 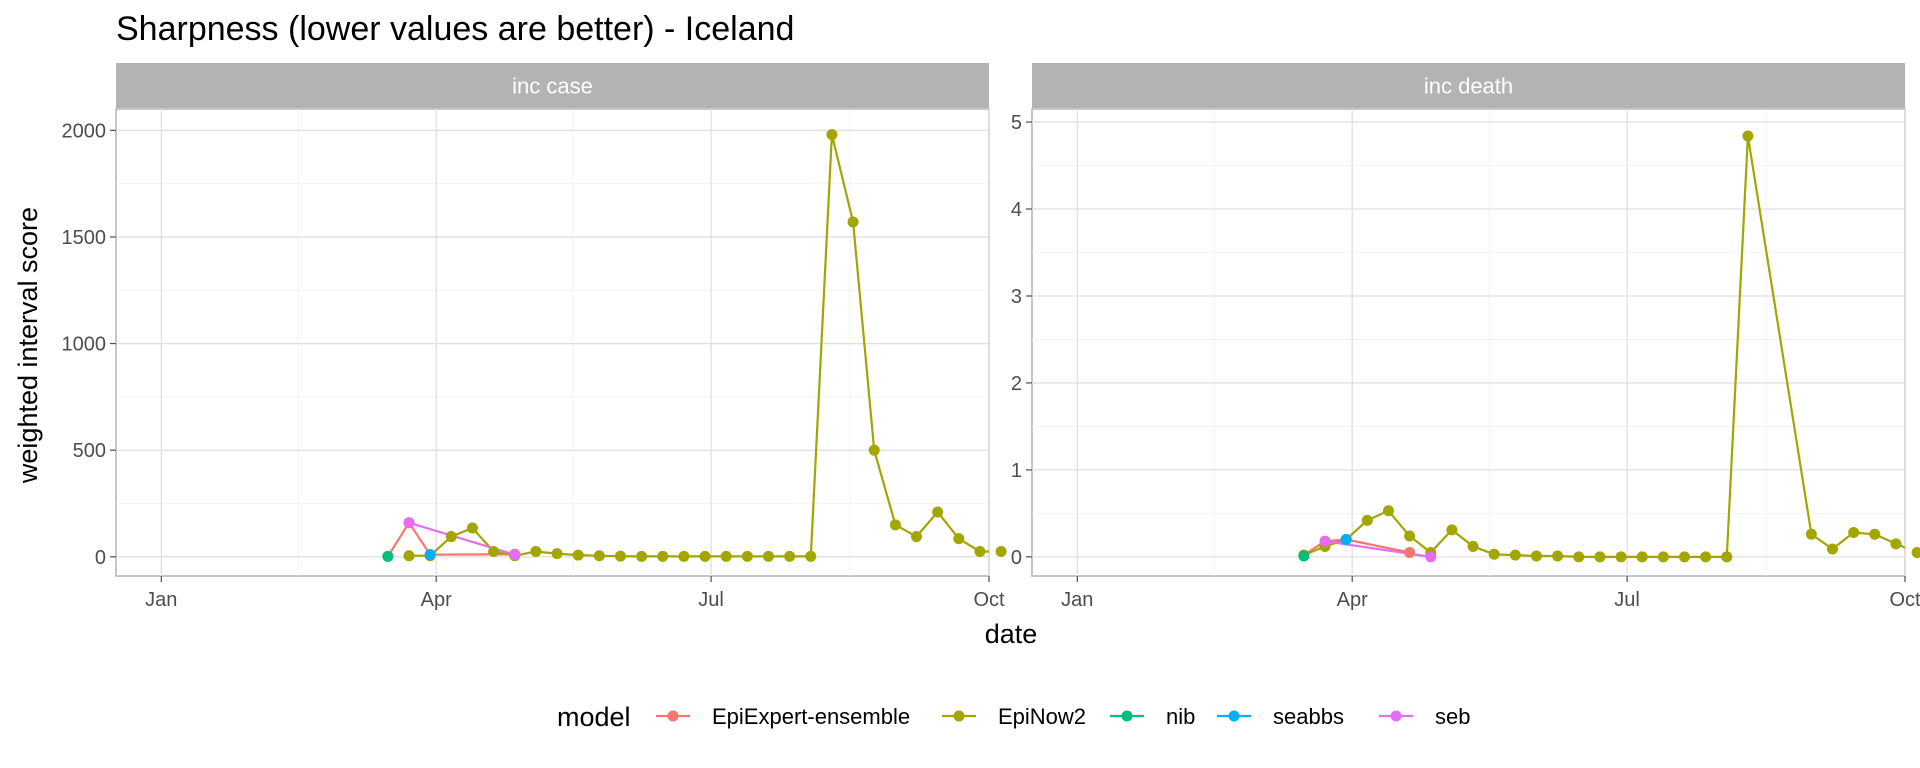 I want to click on legend-item: EpiExpert-ensemble, so click(x=783, y=716).